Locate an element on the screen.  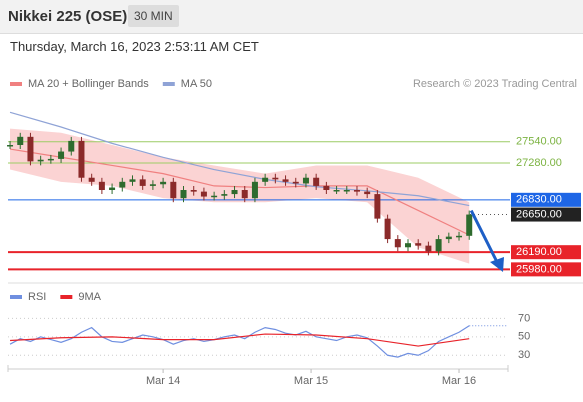
level-label: 26190.00 is located at coordinates (539, 252).